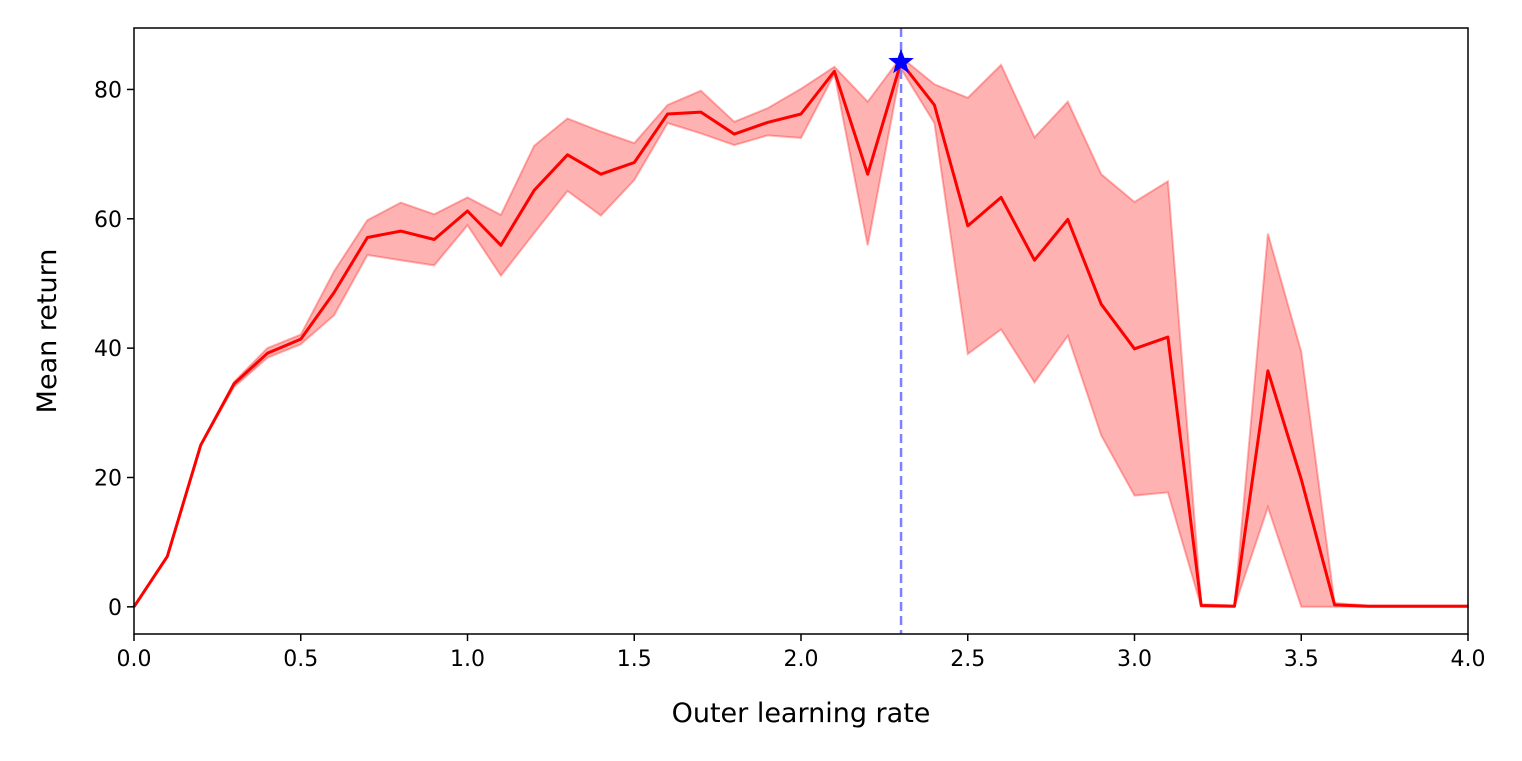 The width and height of the screenshot is (1522, 761). What do you see at coordinates (1134, 659) in the screenshot?
I see `x-tick-label: 3.0` at bounding box center [1134, 659].